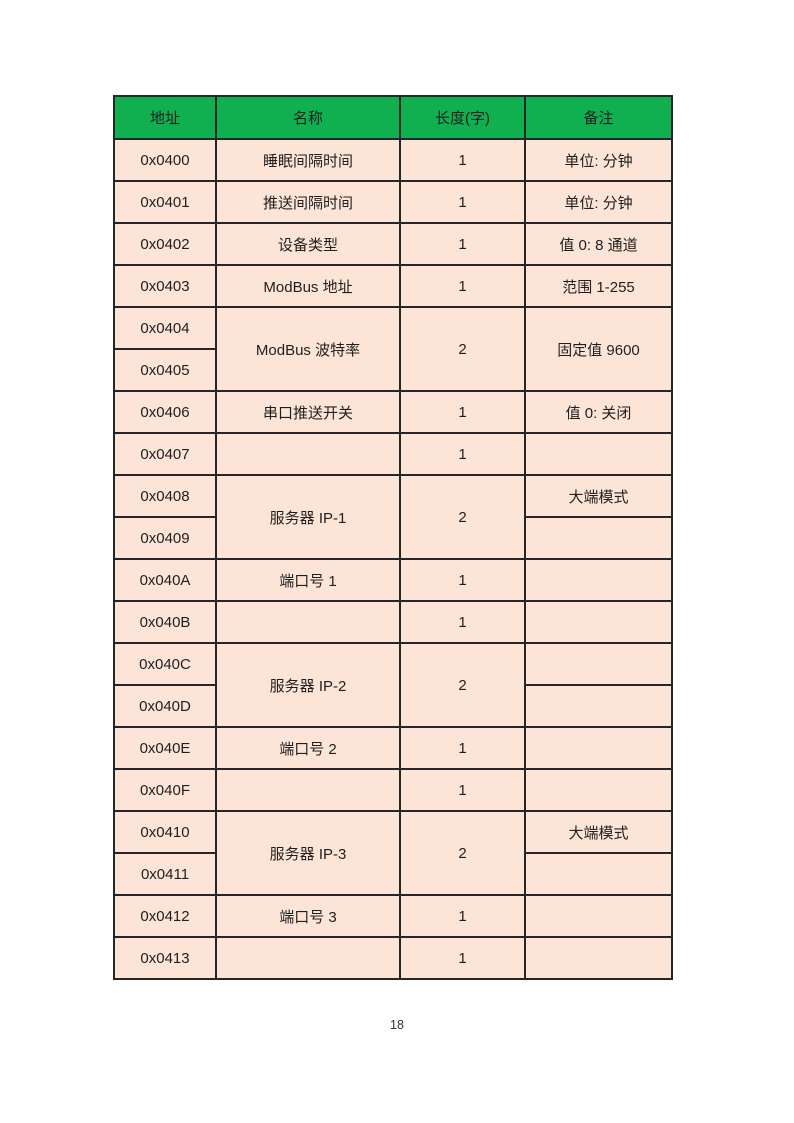  I want to click on cell-name: 端口号 1, so click(308, 580).